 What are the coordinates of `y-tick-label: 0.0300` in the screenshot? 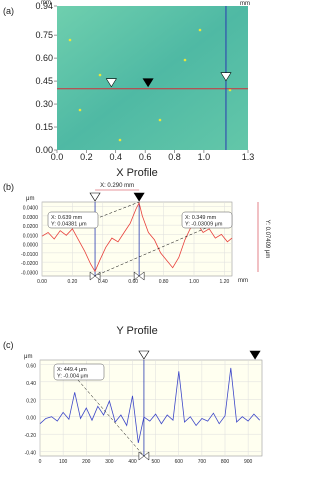 It's located at (31, 218).